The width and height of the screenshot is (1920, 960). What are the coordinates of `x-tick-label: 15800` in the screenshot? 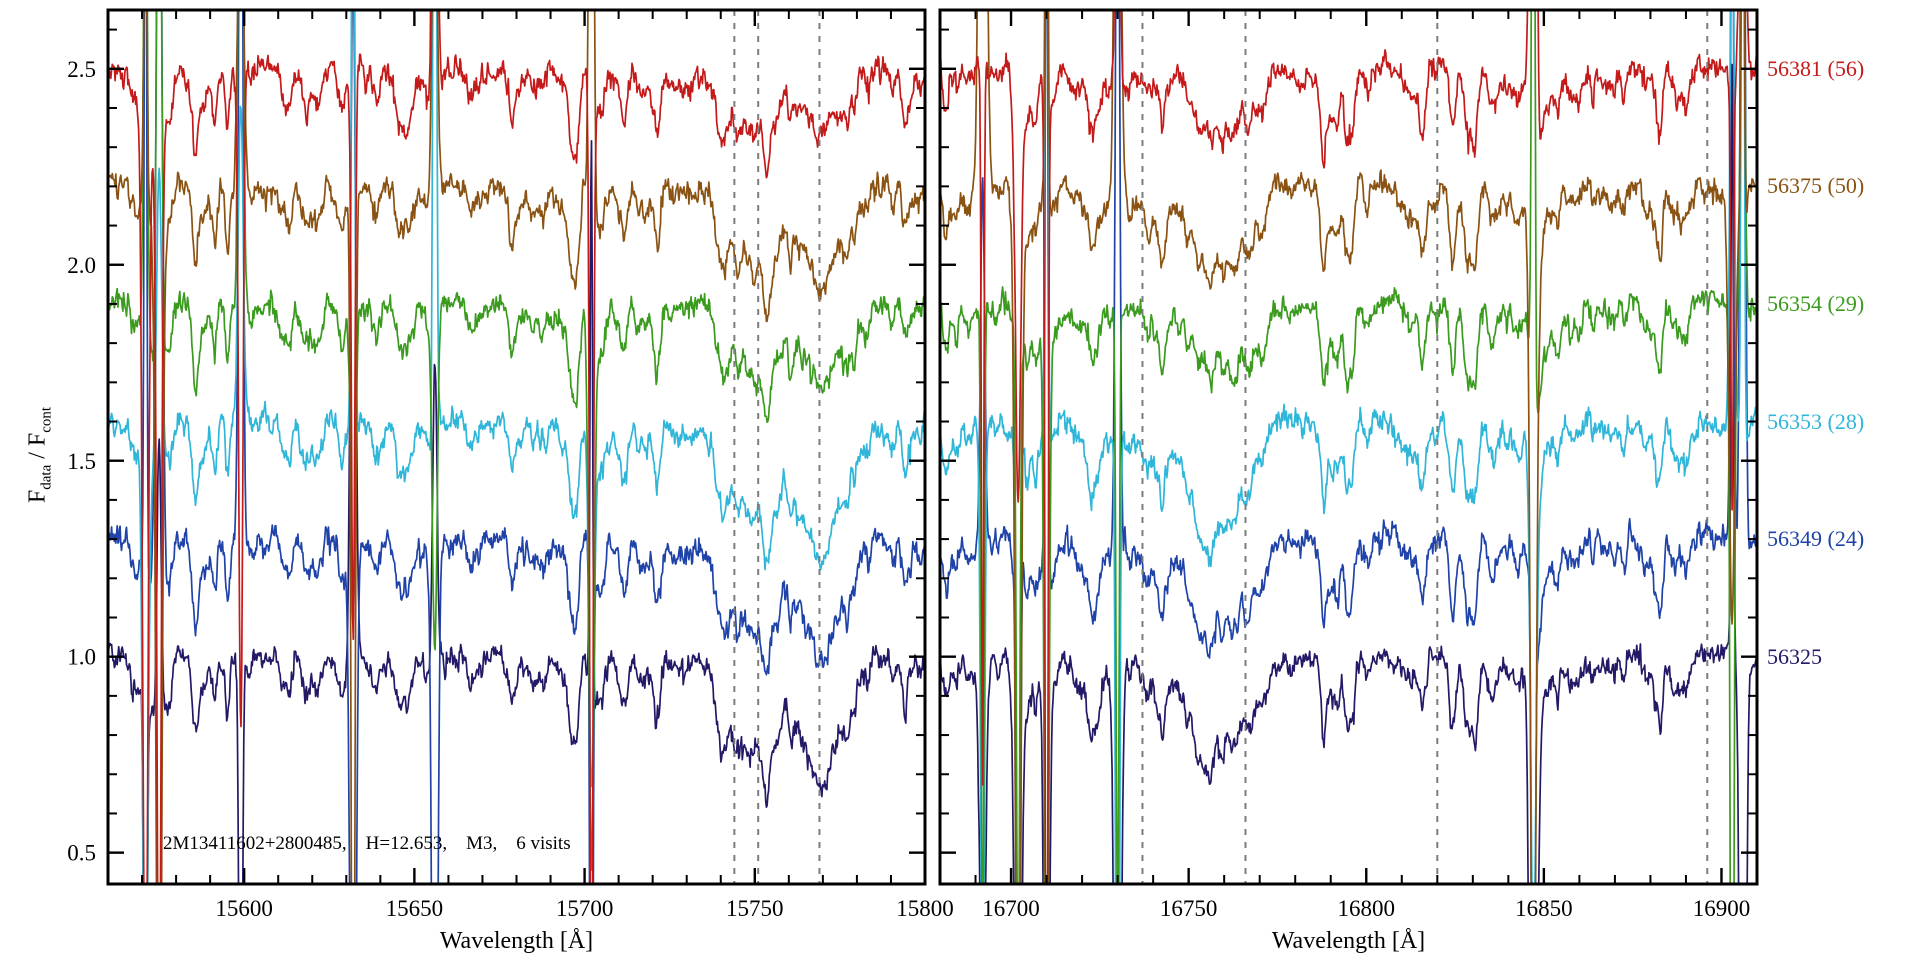 It's located at (925, 908).